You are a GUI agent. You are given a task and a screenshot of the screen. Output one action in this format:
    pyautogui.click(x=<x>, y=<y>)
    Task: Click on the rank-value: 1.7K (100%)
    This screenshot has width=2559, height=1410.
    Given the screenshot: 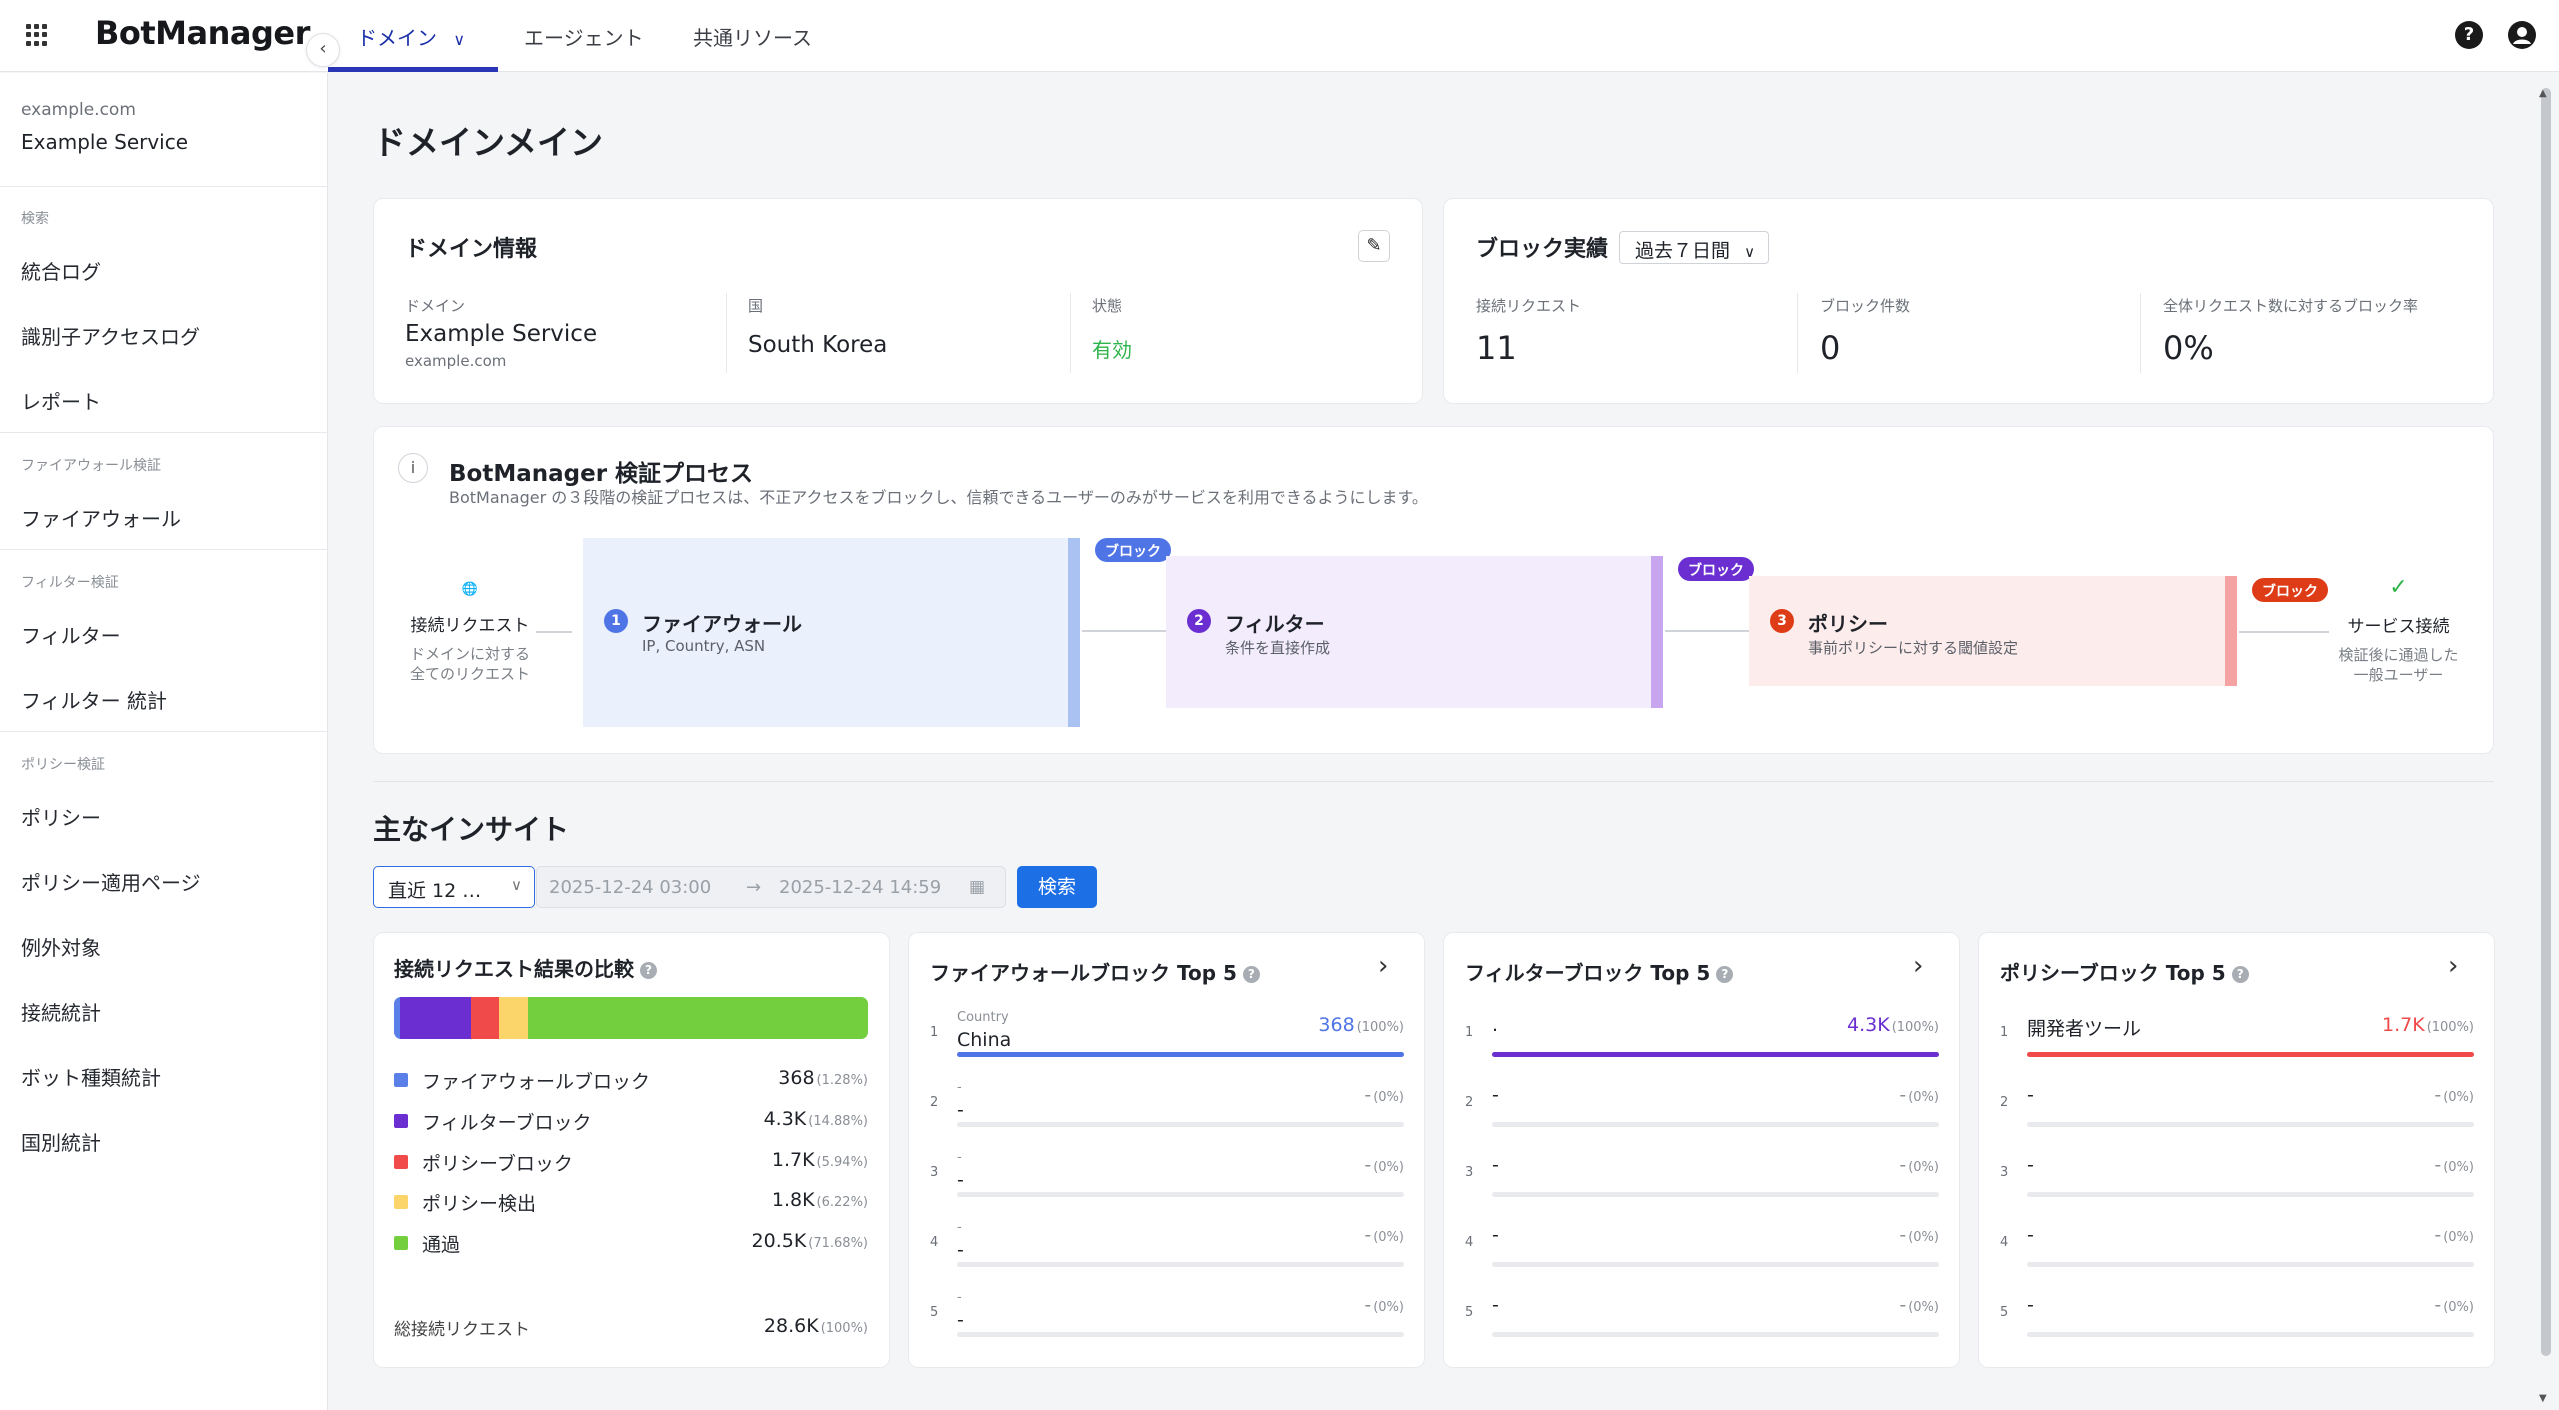 What is the action you would take?
    pyautogui.click(x=2428, y=1025)
    